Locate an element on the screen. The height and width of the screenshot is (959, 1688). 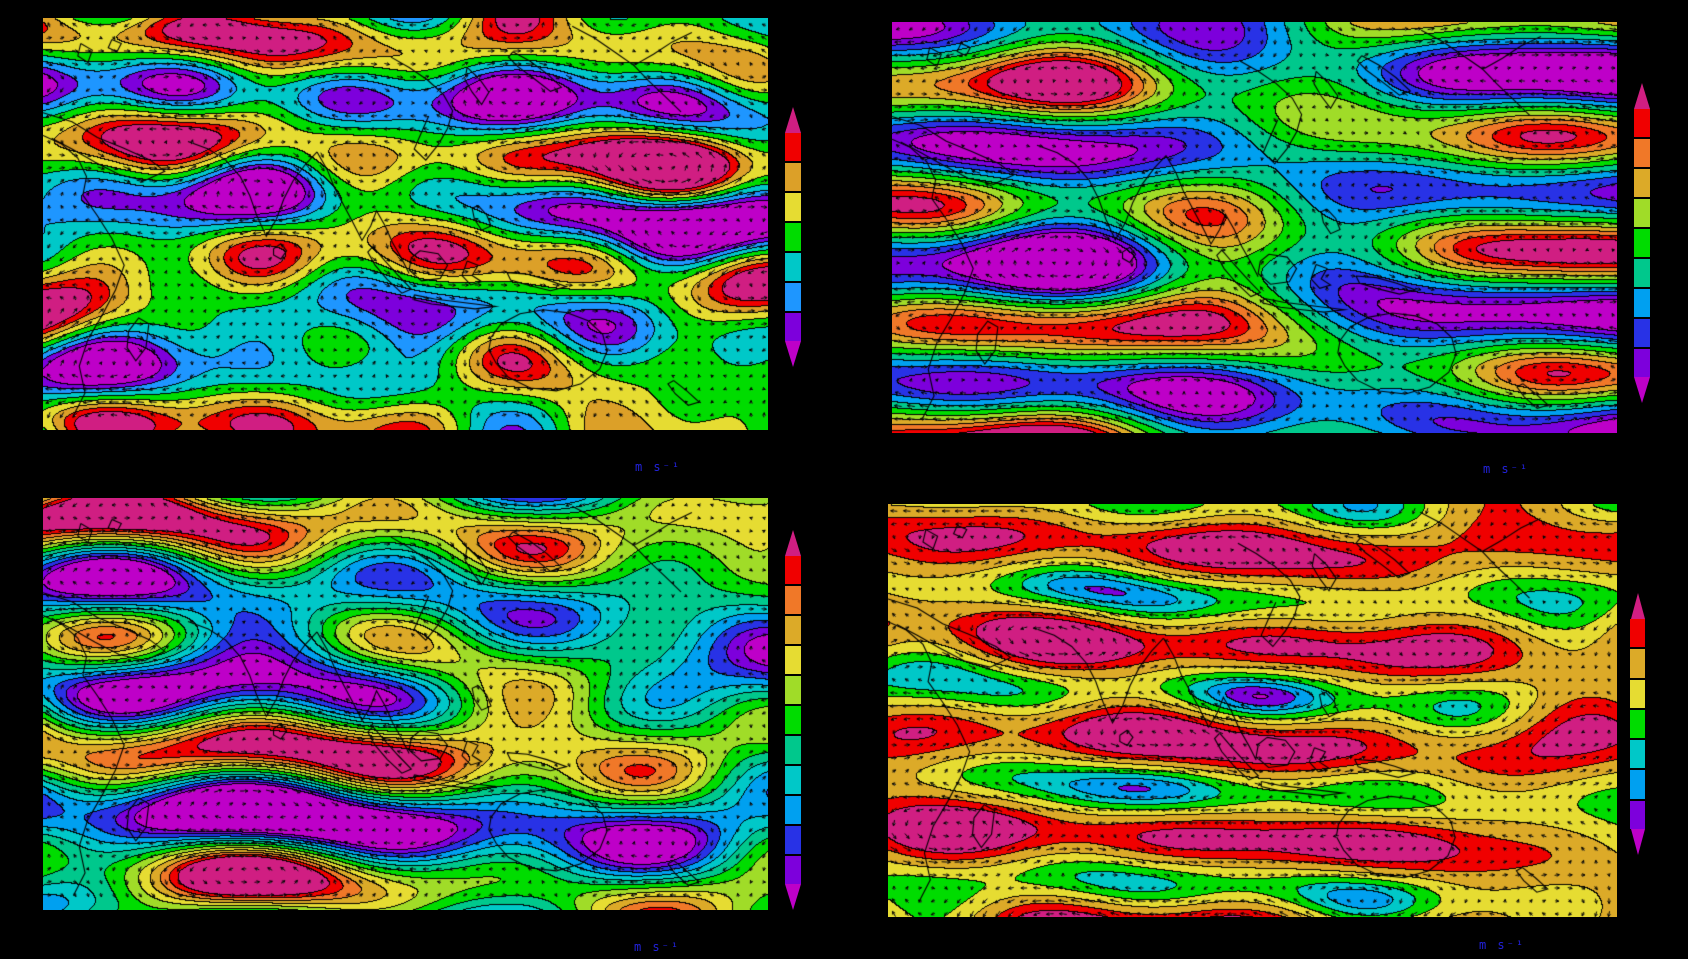
units-label-top-left: m s⁻¹ is located at coordinates (658, 467).